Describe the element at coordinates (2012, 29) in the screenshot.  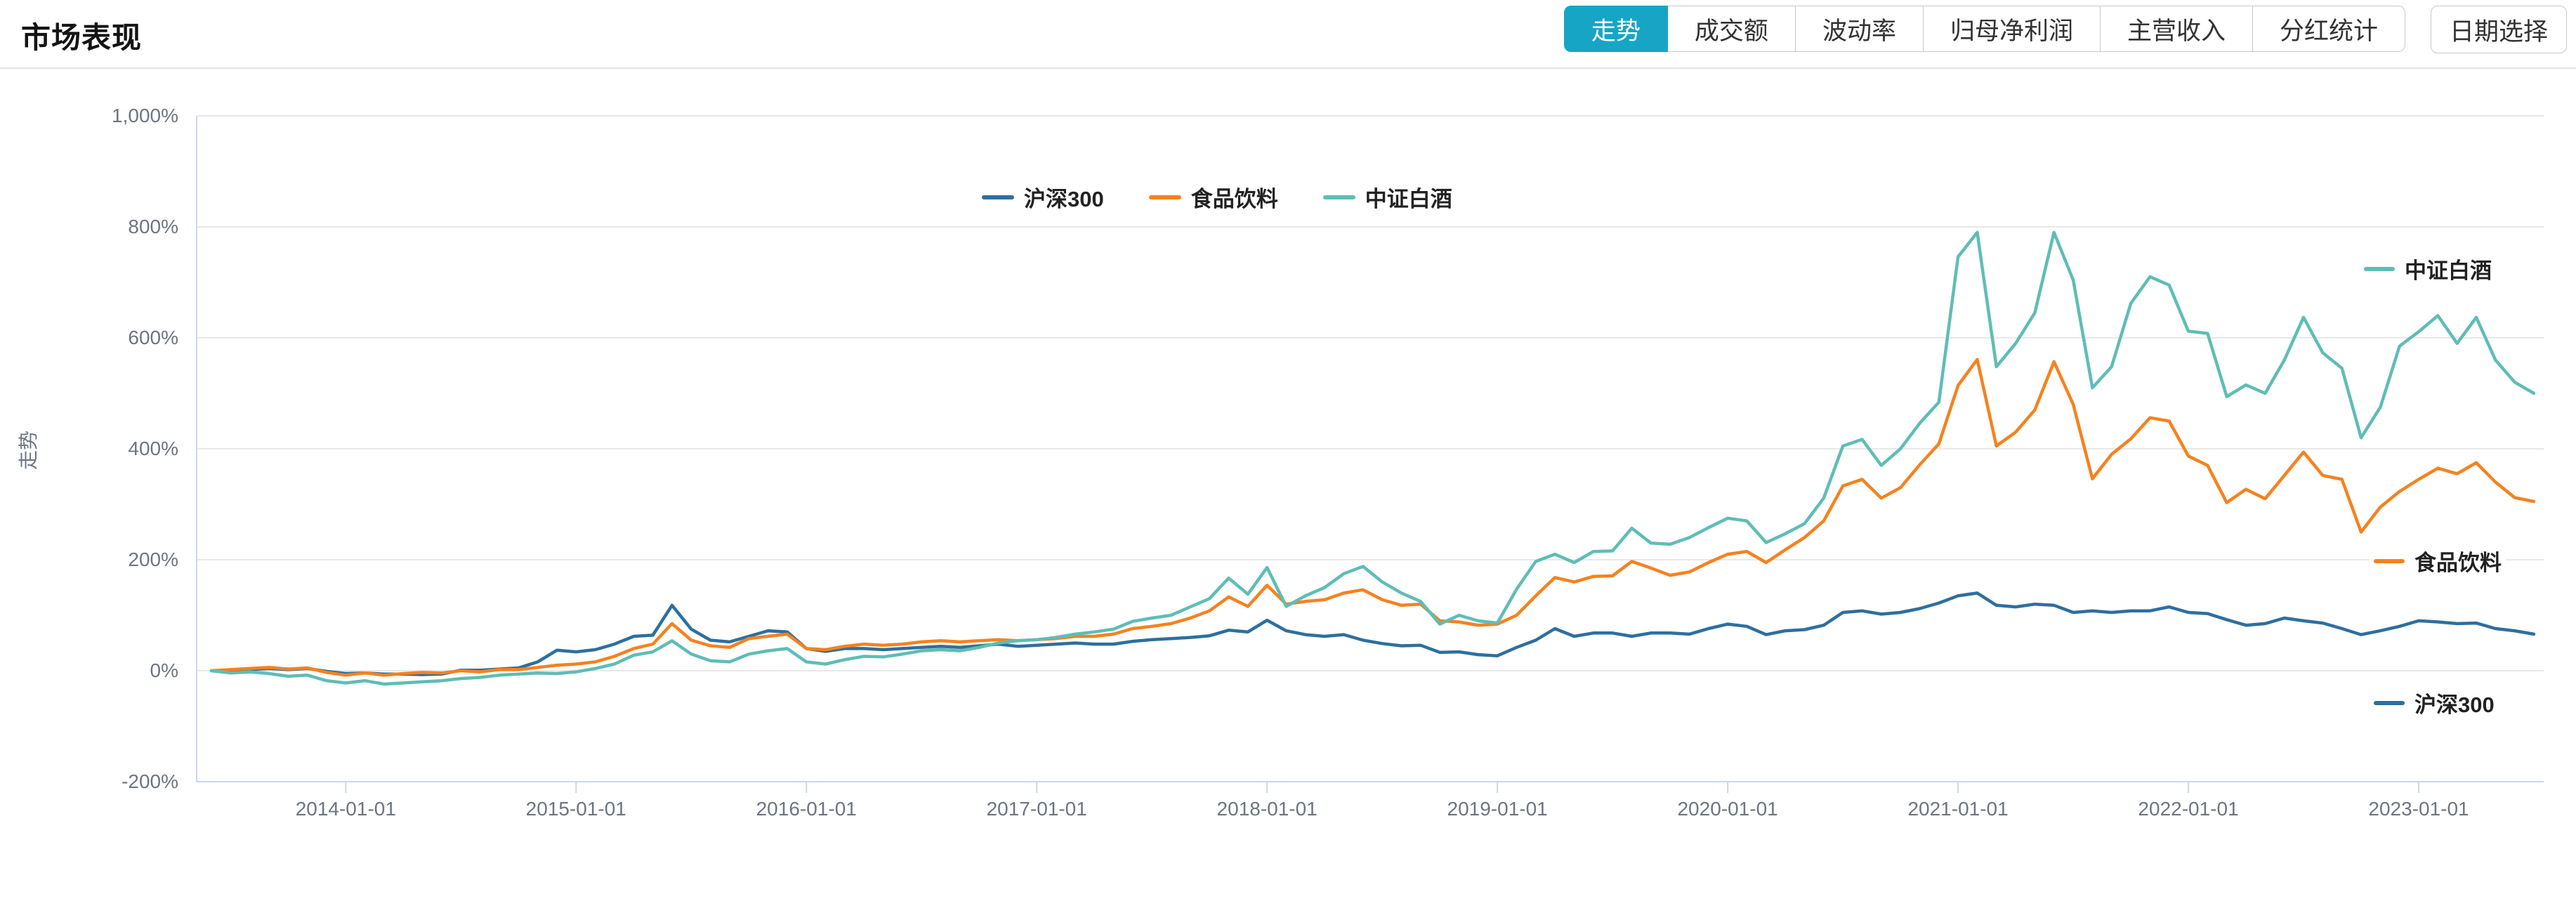
I see `tab-3: 归母净利润` at that location.